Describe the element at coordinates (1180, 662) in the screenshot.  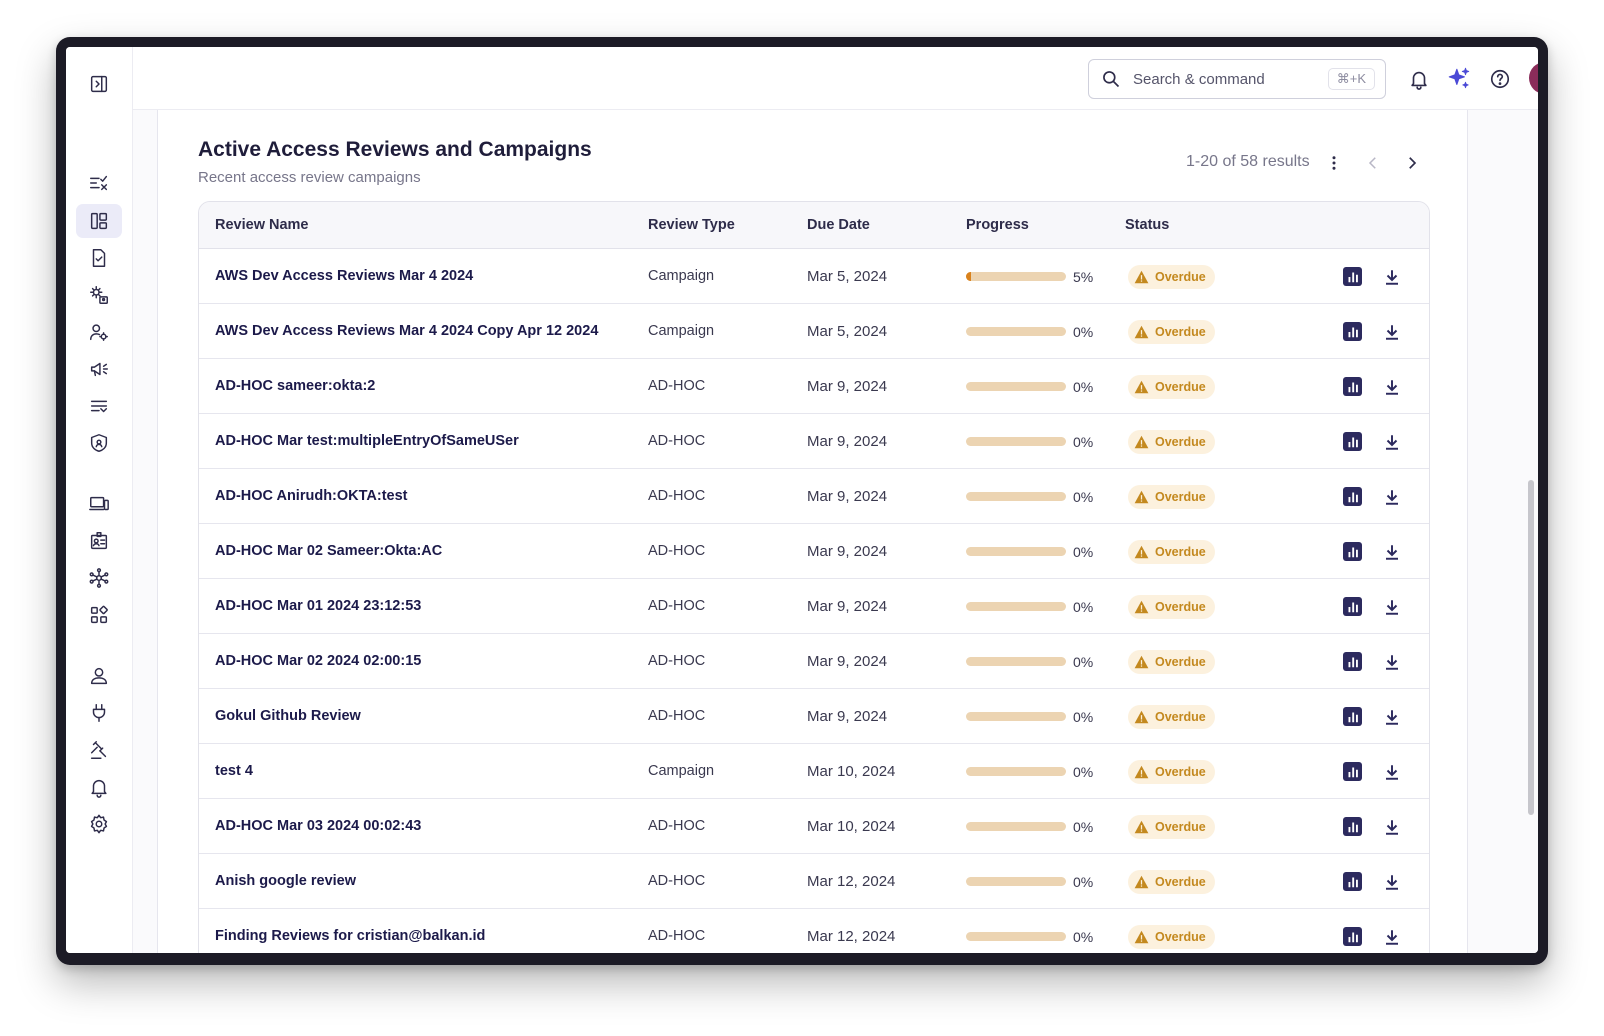
I see `status-text: Overdue` at that location.